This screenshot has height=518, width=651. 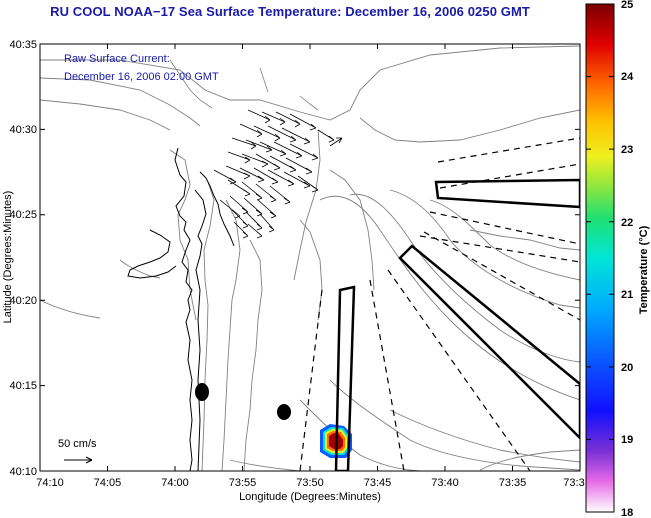 I want to click on y-axis-label: Latitude (Degrees:Minutes), so click(x=8, y=257).